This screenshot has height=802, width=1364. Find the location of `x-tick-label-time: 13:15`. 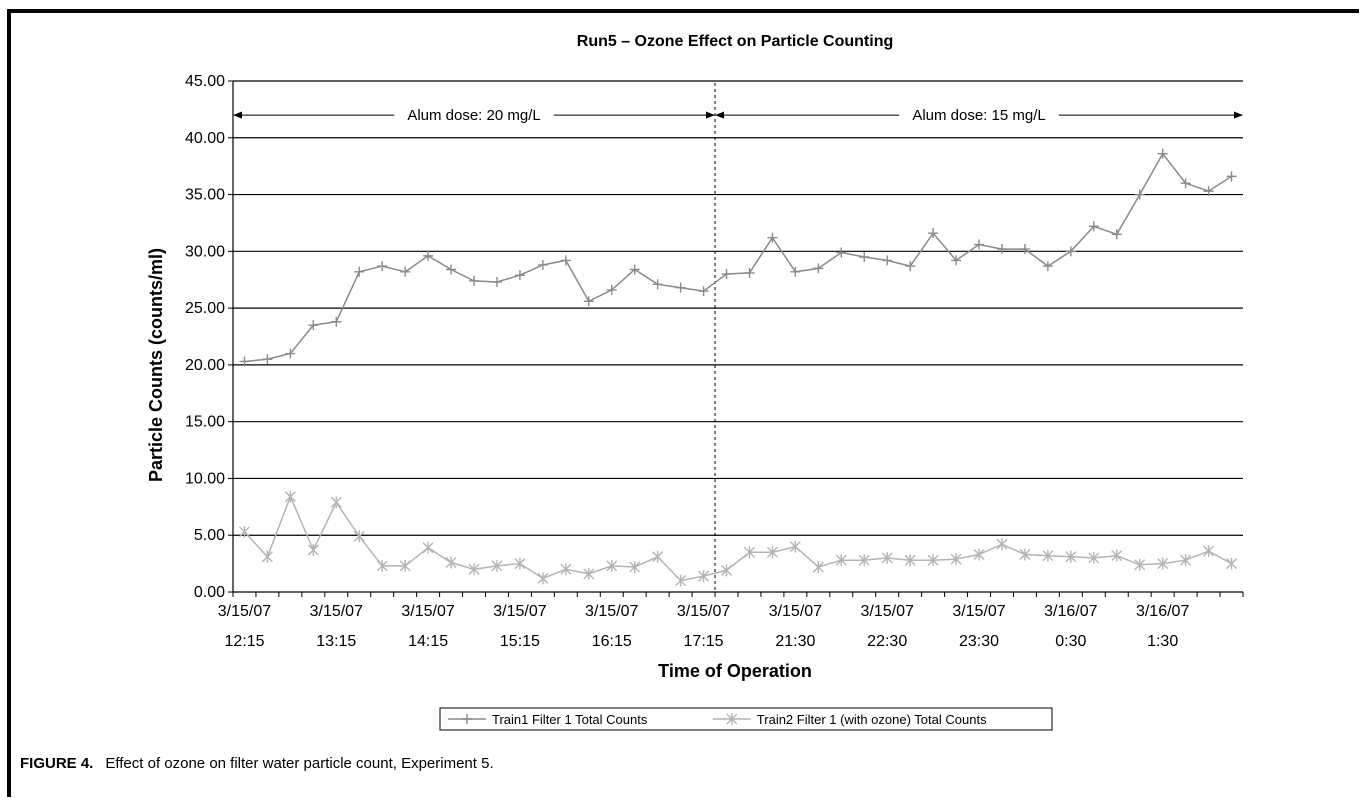

x-tick-label-time: 13:15 is located at coordinates (336, 641).